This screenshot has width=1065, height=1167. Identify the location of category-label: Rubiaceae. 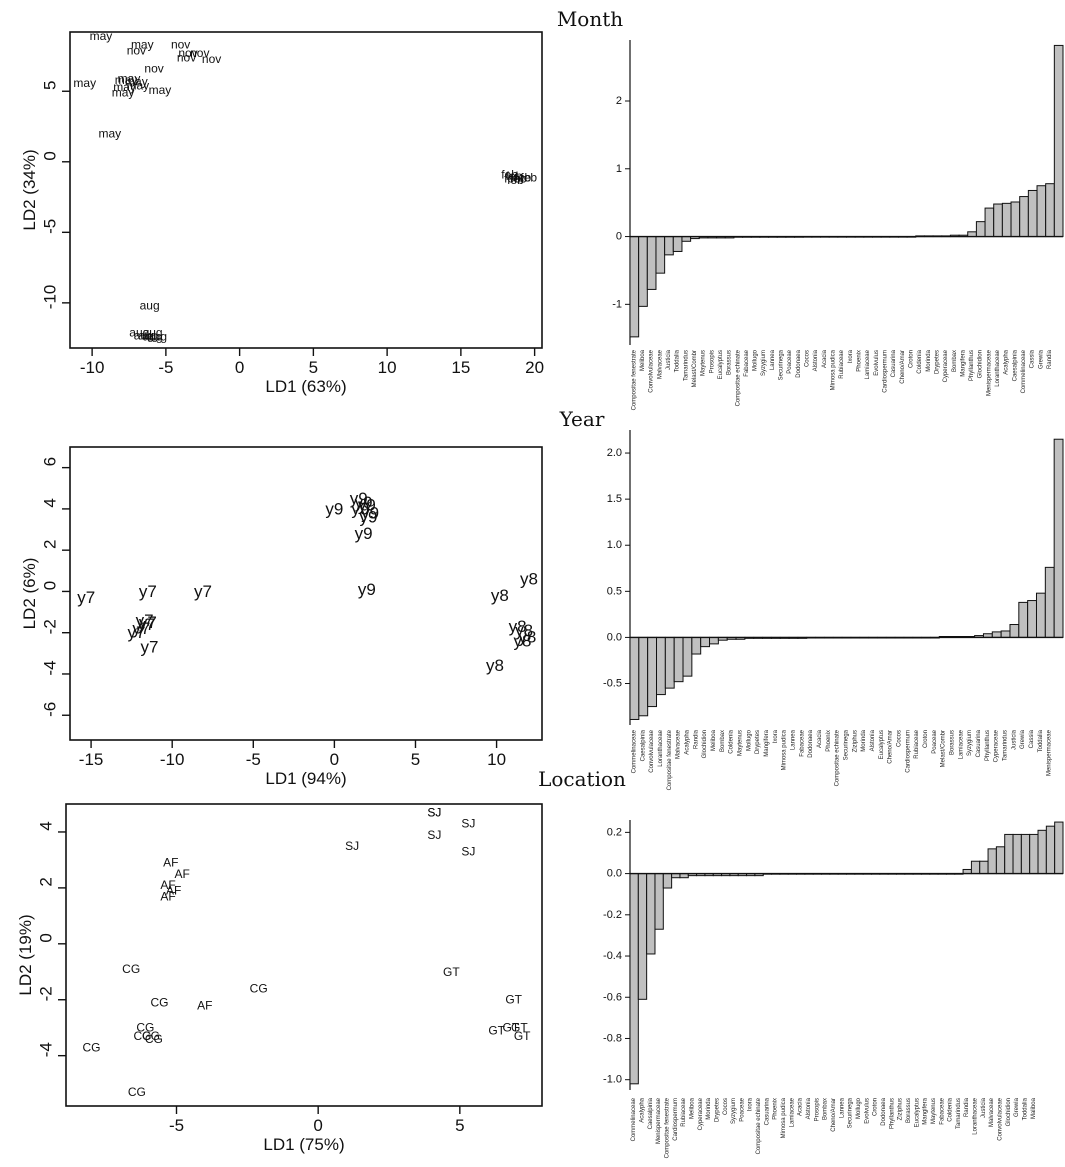
(842, 363).